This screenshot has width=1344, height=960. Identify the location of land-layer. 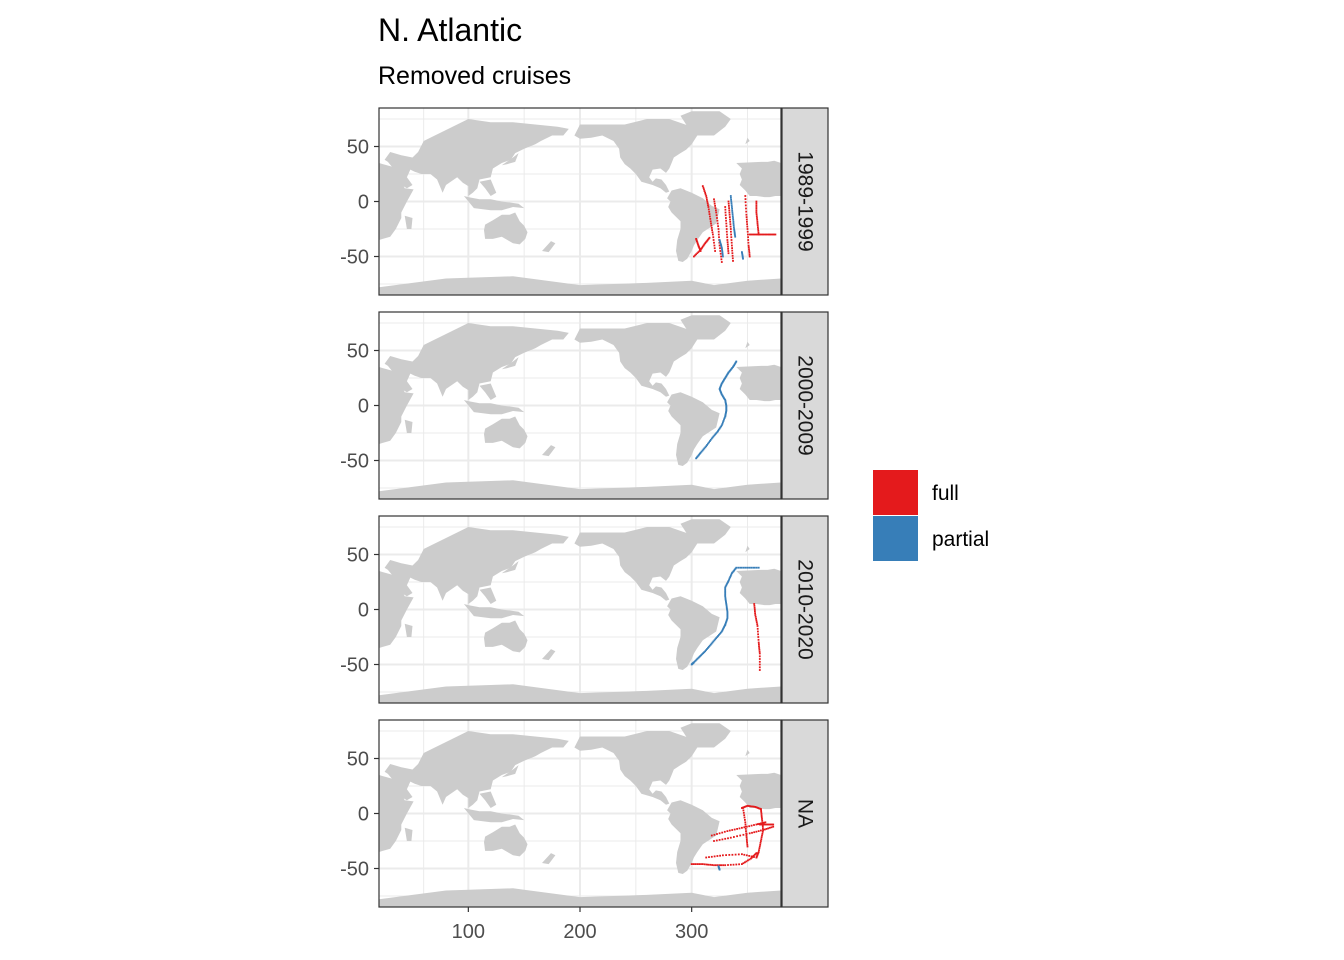
(580, 815).